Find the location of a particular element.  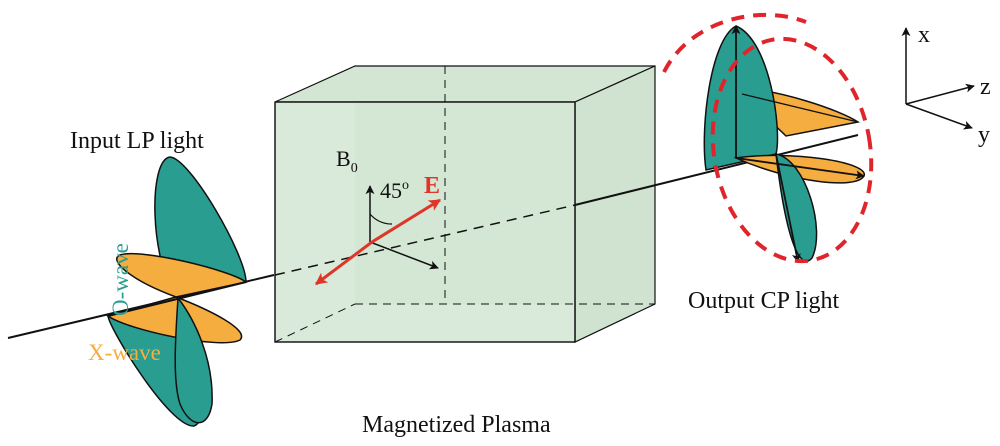

e-field-arrow is located at coordinates (406, 221).